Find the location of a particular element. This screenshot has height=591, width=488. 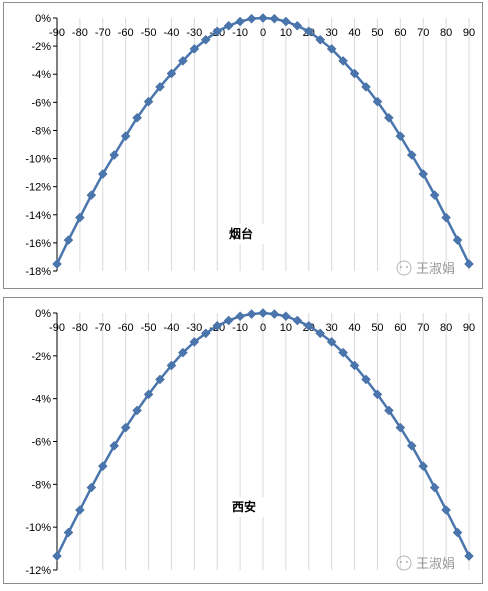

y-tick-label: -18% is located at coordinates (38, 272).